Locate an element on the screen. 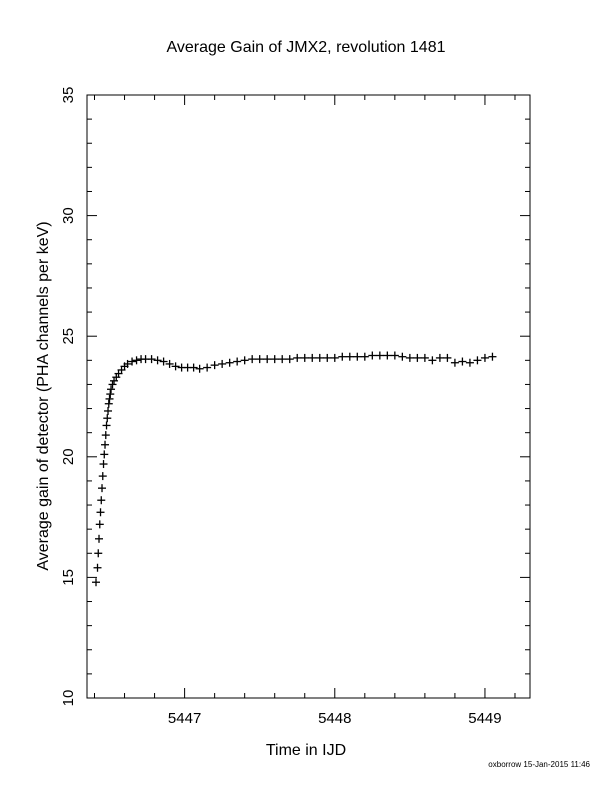  y-tick-label: 10 is located at coordinates (68, 698).